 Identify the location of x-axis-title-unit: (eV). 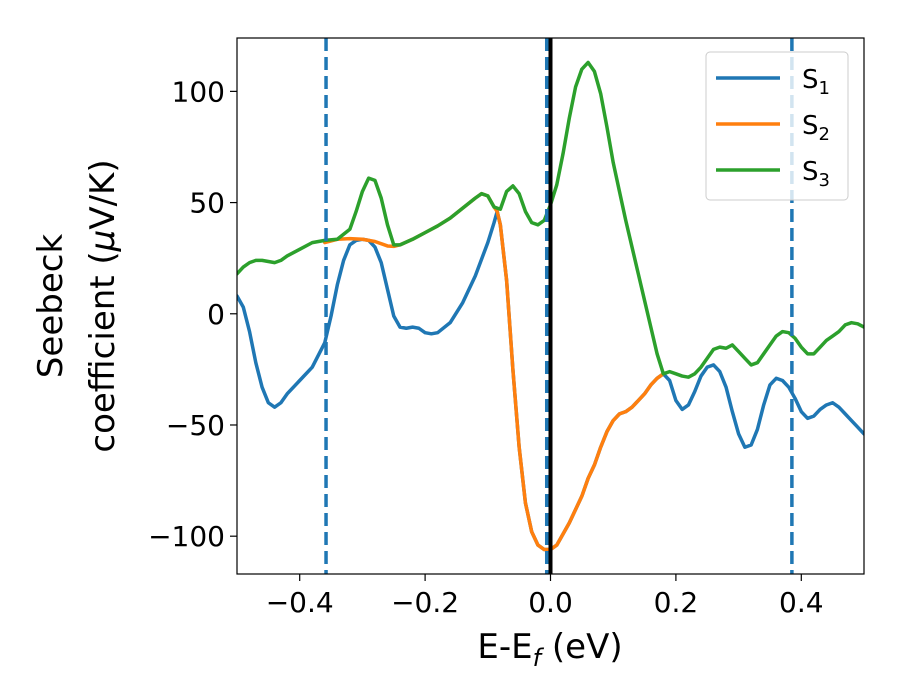
(582, 647).